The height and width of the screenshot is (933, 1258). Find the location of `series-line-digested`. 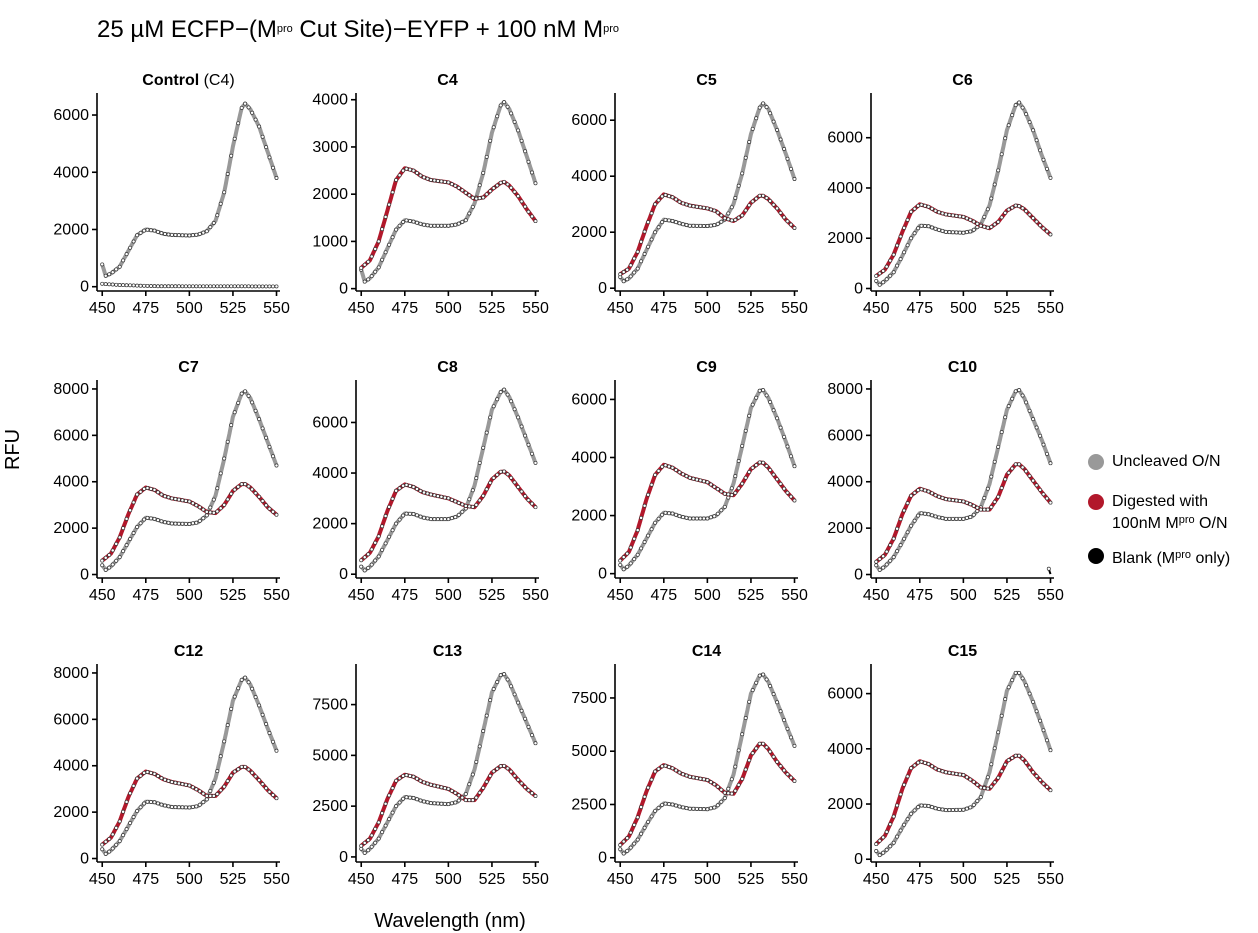

series-line-digested is located at coordinates (963, 513).